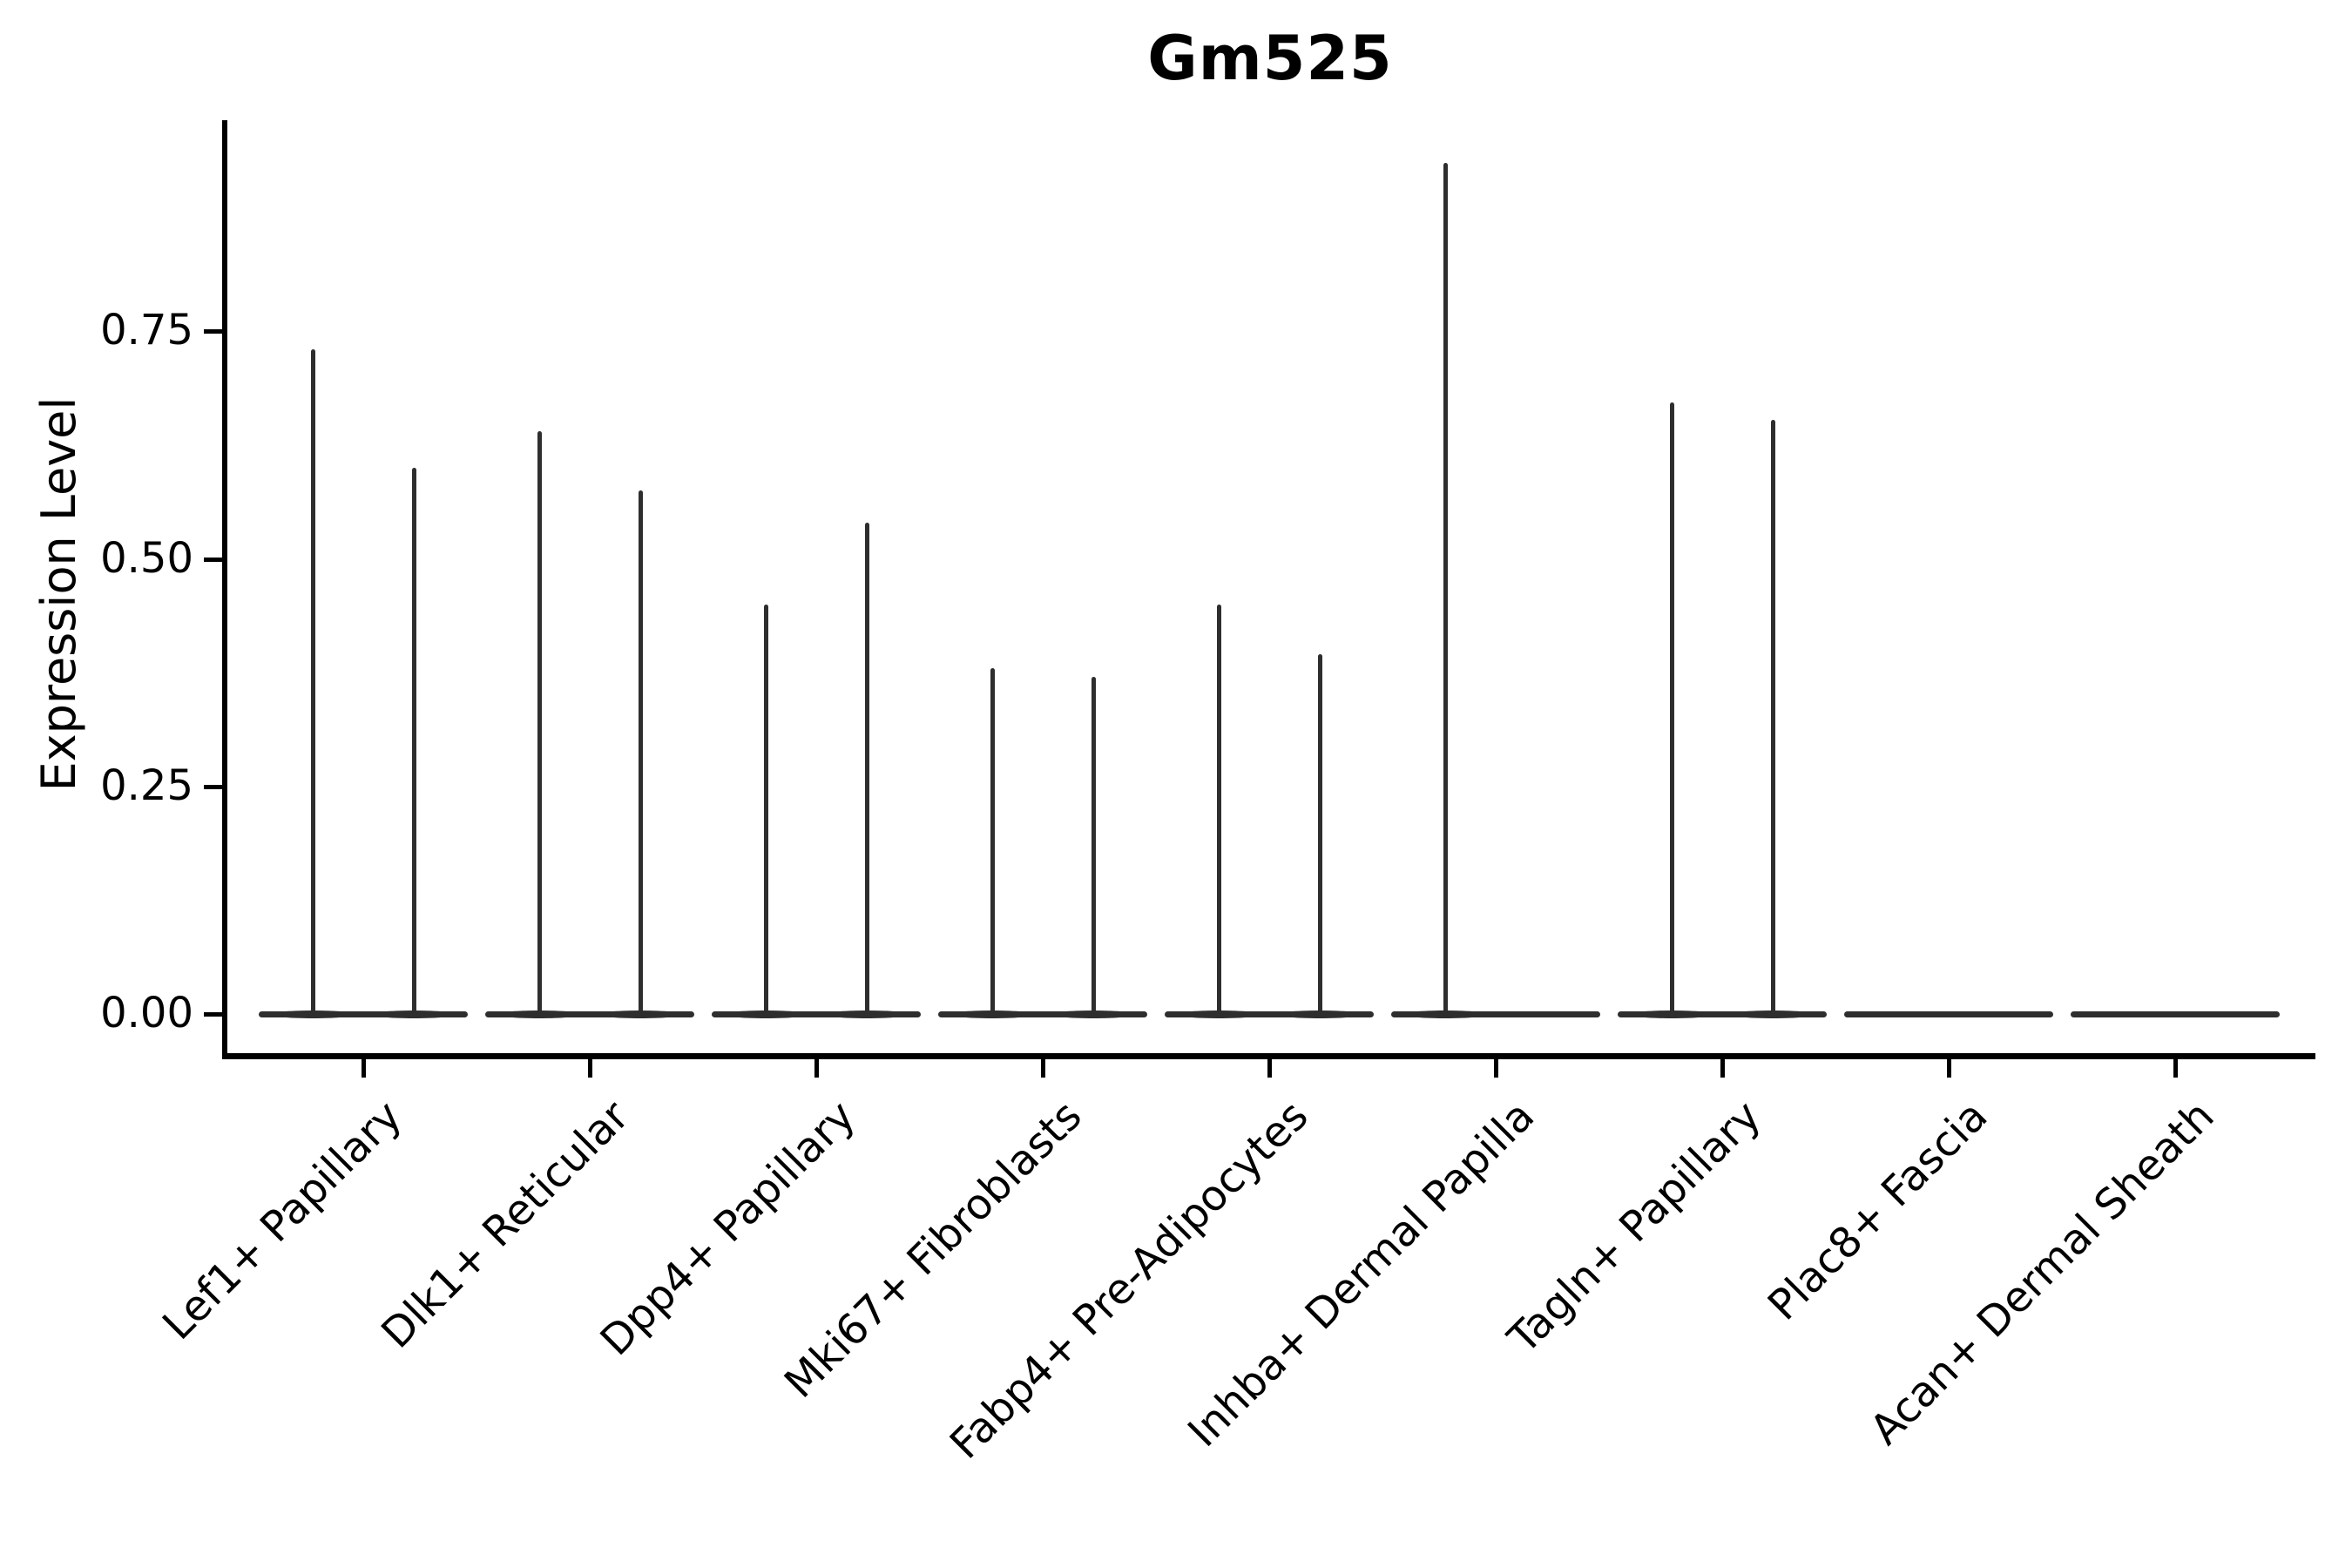 The height and width of the screenshot is (1568, 2352). What do you see at coordinates (1270, 58) in the screenshot?
I see `plot-title: Gm525` at bounding box center [1270, 58].